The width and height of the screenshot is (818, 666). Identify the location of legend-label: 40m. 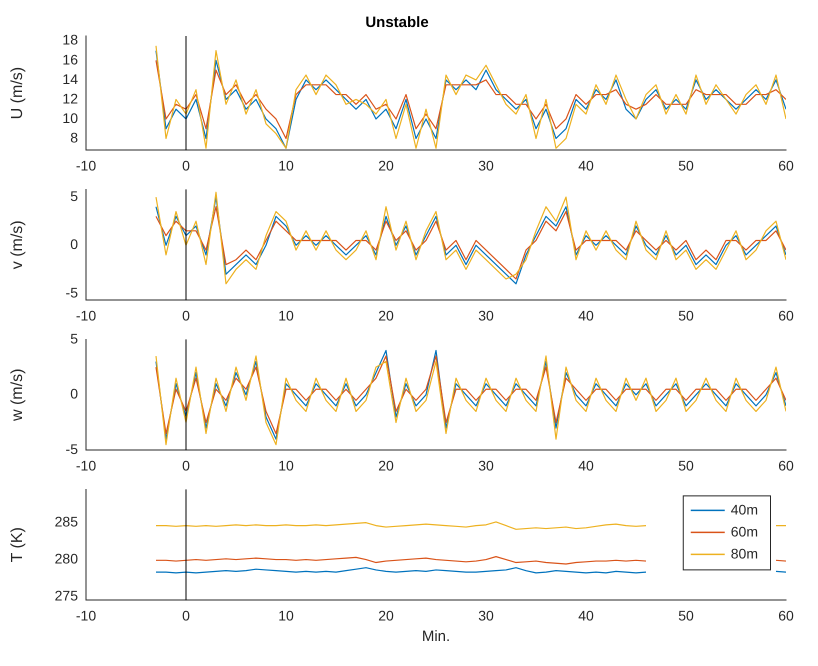
(744, 509).